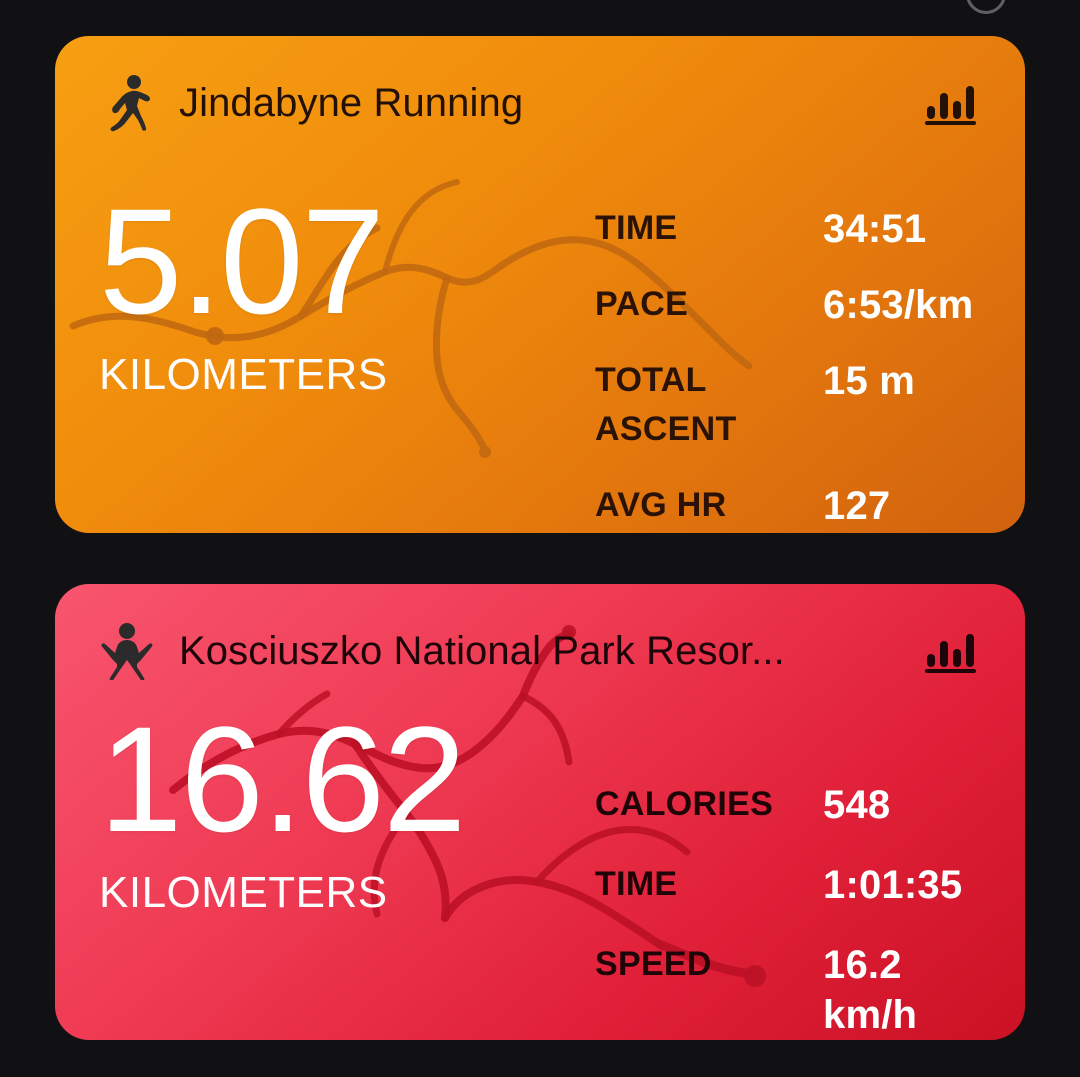  What do you see at coordinates (857, 805) in the screenshot?
I see `stat-value: 548` at bounding box center [857, 805].